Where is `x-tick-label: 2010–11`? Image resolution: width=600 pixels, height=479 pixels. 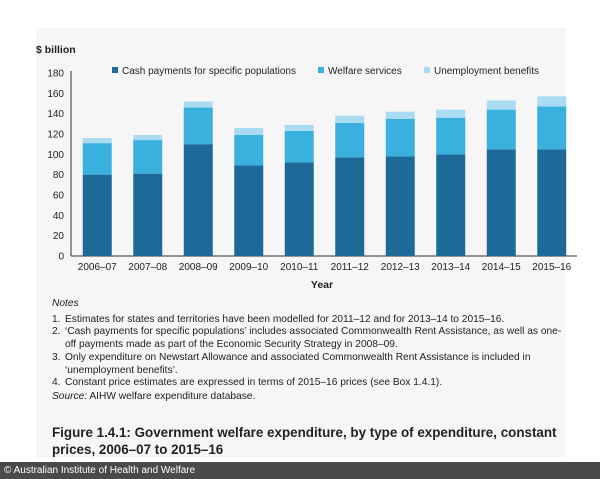
x-tick-label: 2010–11 is located at coordinates (299, 267).